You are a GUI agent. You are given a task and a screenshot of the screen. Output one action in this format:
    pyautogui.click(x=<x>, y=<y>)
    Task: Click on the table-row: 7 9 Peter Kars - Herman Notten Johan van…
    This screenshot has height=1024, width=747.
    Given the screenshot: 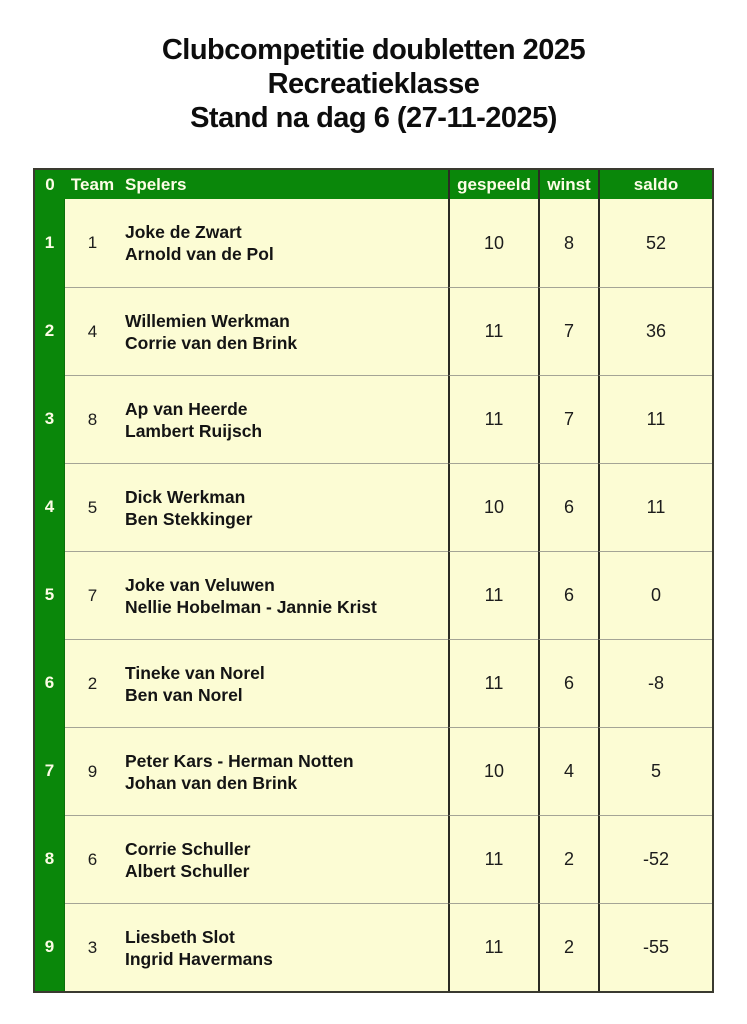 What is the action you would take?
    pyautogui.click(x=373, y=771)
    